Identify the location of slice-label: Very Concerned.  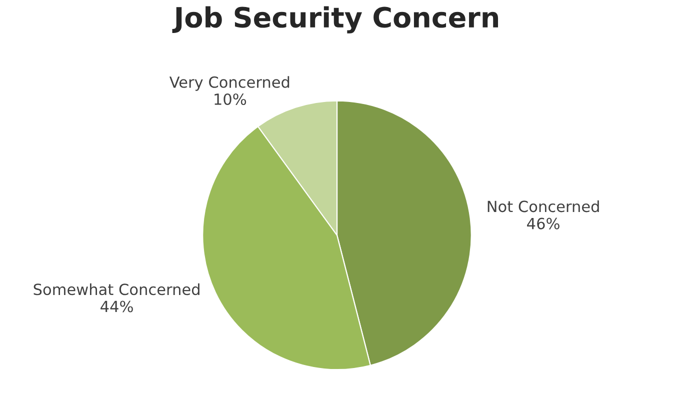
(229, 83).